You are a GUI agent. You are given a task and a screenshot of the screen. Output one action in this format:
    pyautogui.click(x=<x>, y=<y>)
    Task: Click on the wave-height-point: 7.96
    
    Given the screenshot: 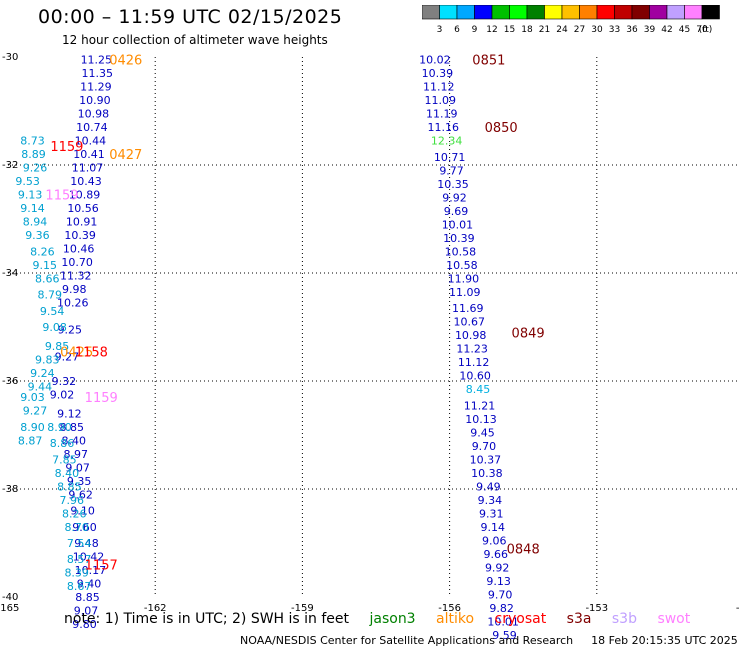 What is the action you would take?
    pyautogui.click(x=72, y=500)
    